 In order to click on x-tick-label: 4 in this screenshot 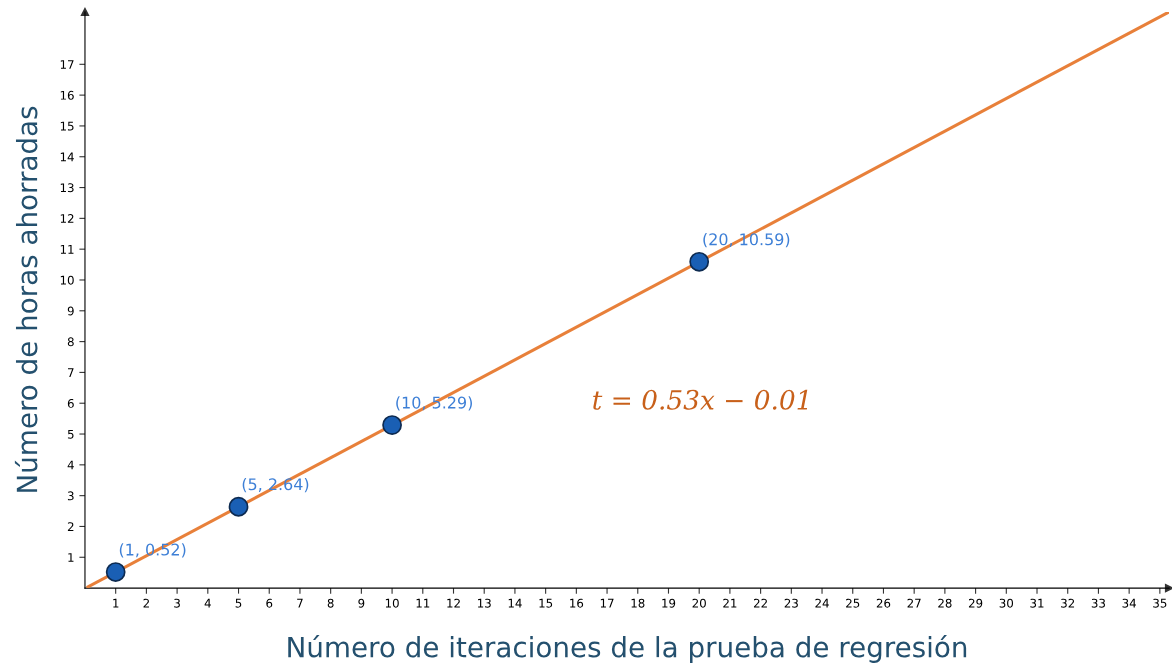, I will do `click(207, 603)`.